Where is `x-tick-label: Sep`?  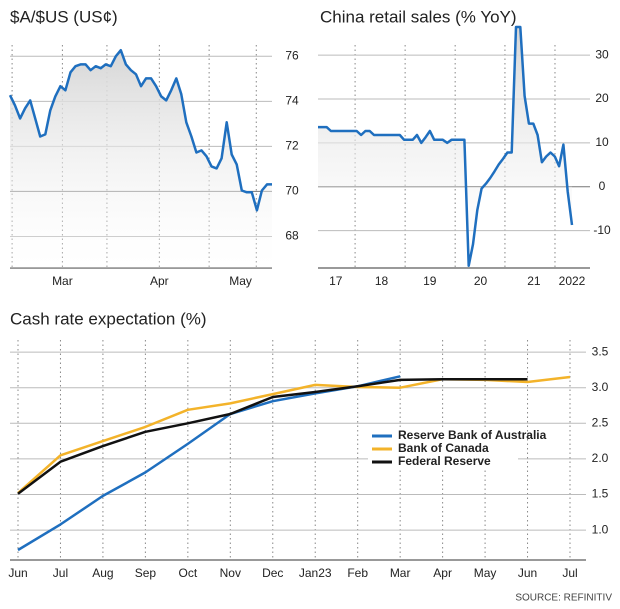
x-tick-label: Sep is located at coordinates (146, 573).